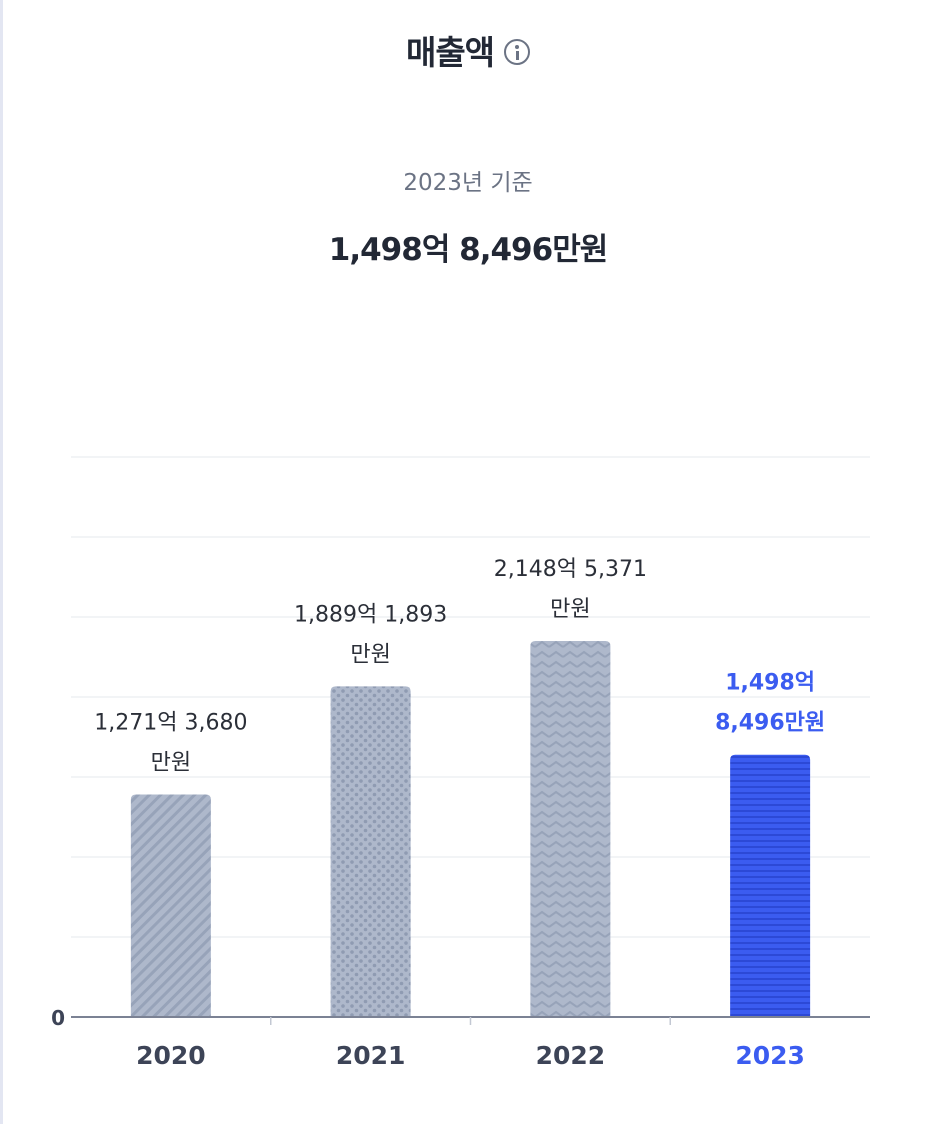 The height and width of the screenshot is (1124, 930). What do you see at coordinates (450, 52) in the screenshot?
I see `chart-title: 매출액` at bounding box center [450, 52].